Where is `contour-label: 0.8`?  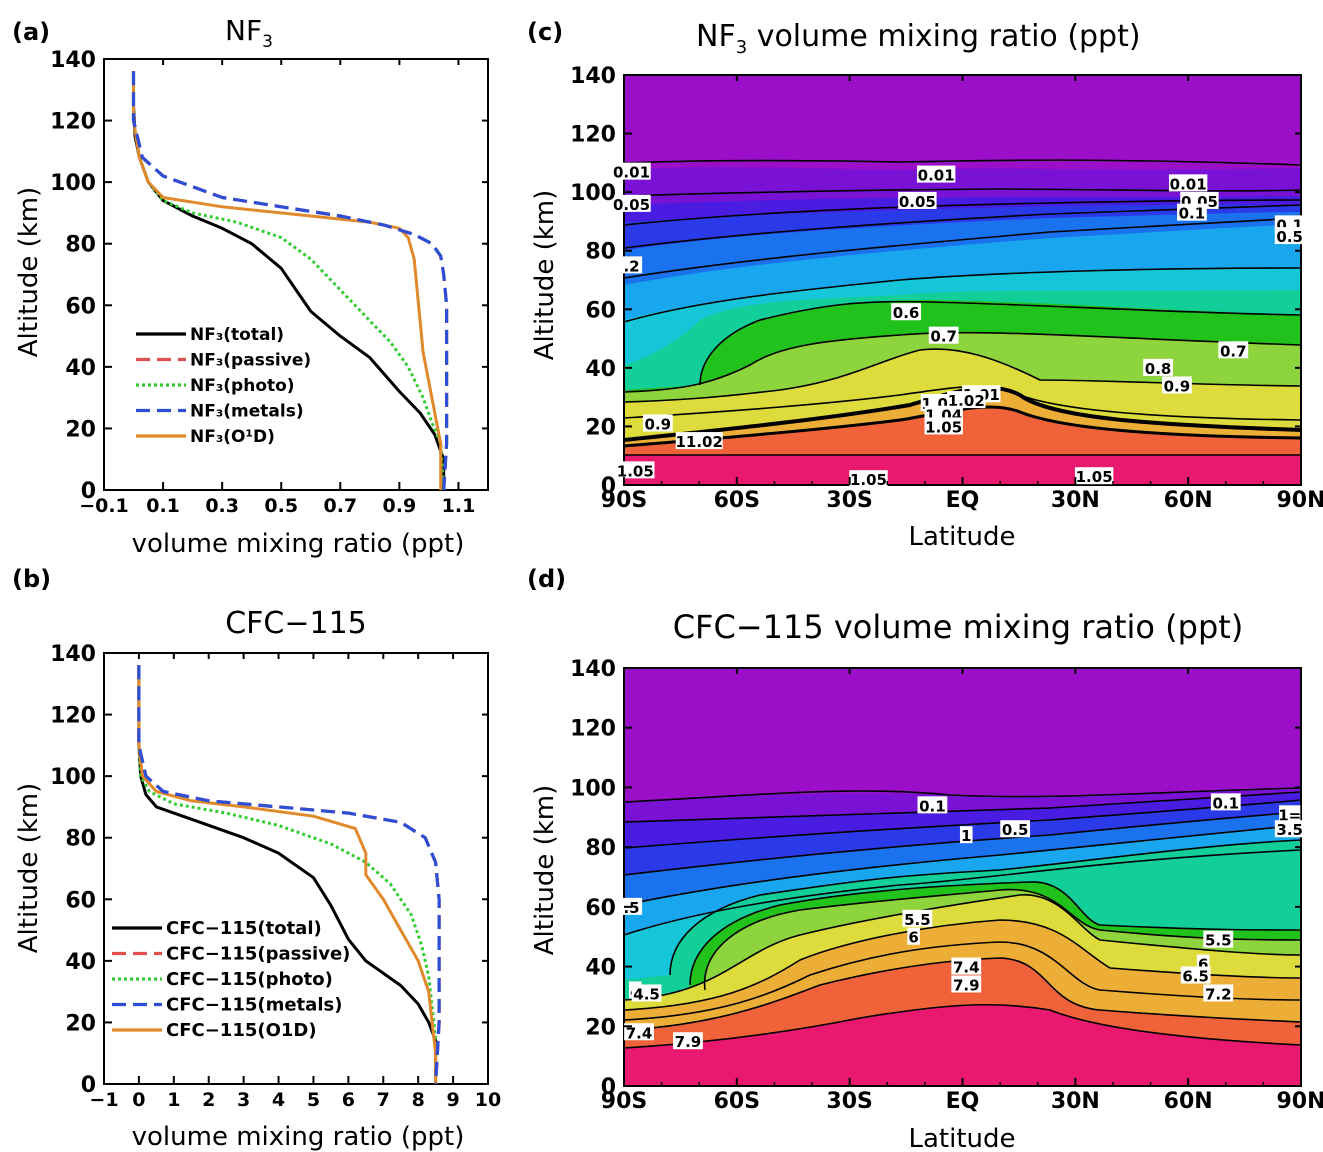 contour-label: 0.8 is located at coordinates (1158, 369).